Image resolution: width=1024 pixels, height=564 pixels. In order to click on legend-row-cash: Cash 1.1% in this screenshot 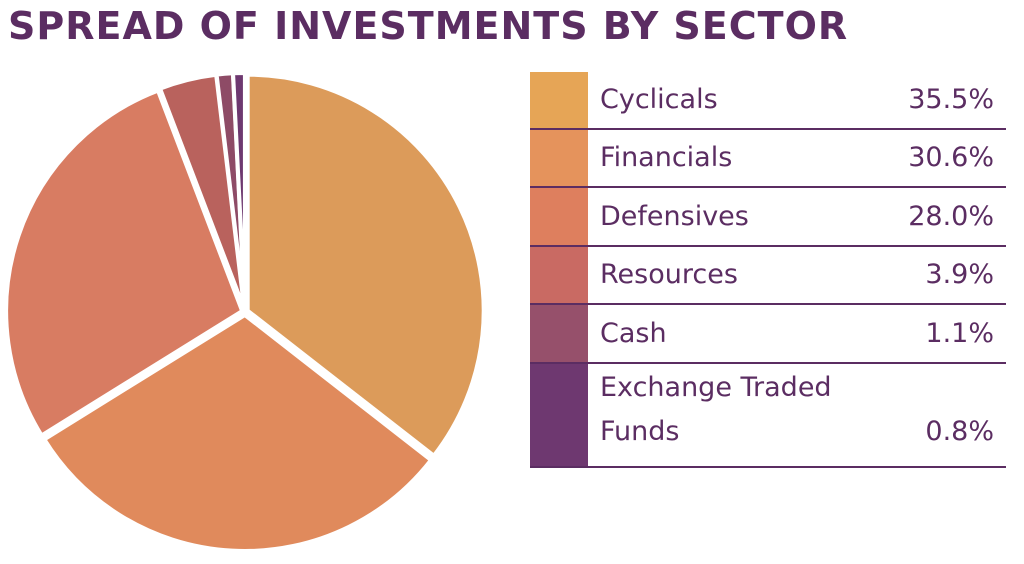, I will do `click(768, 334)`.